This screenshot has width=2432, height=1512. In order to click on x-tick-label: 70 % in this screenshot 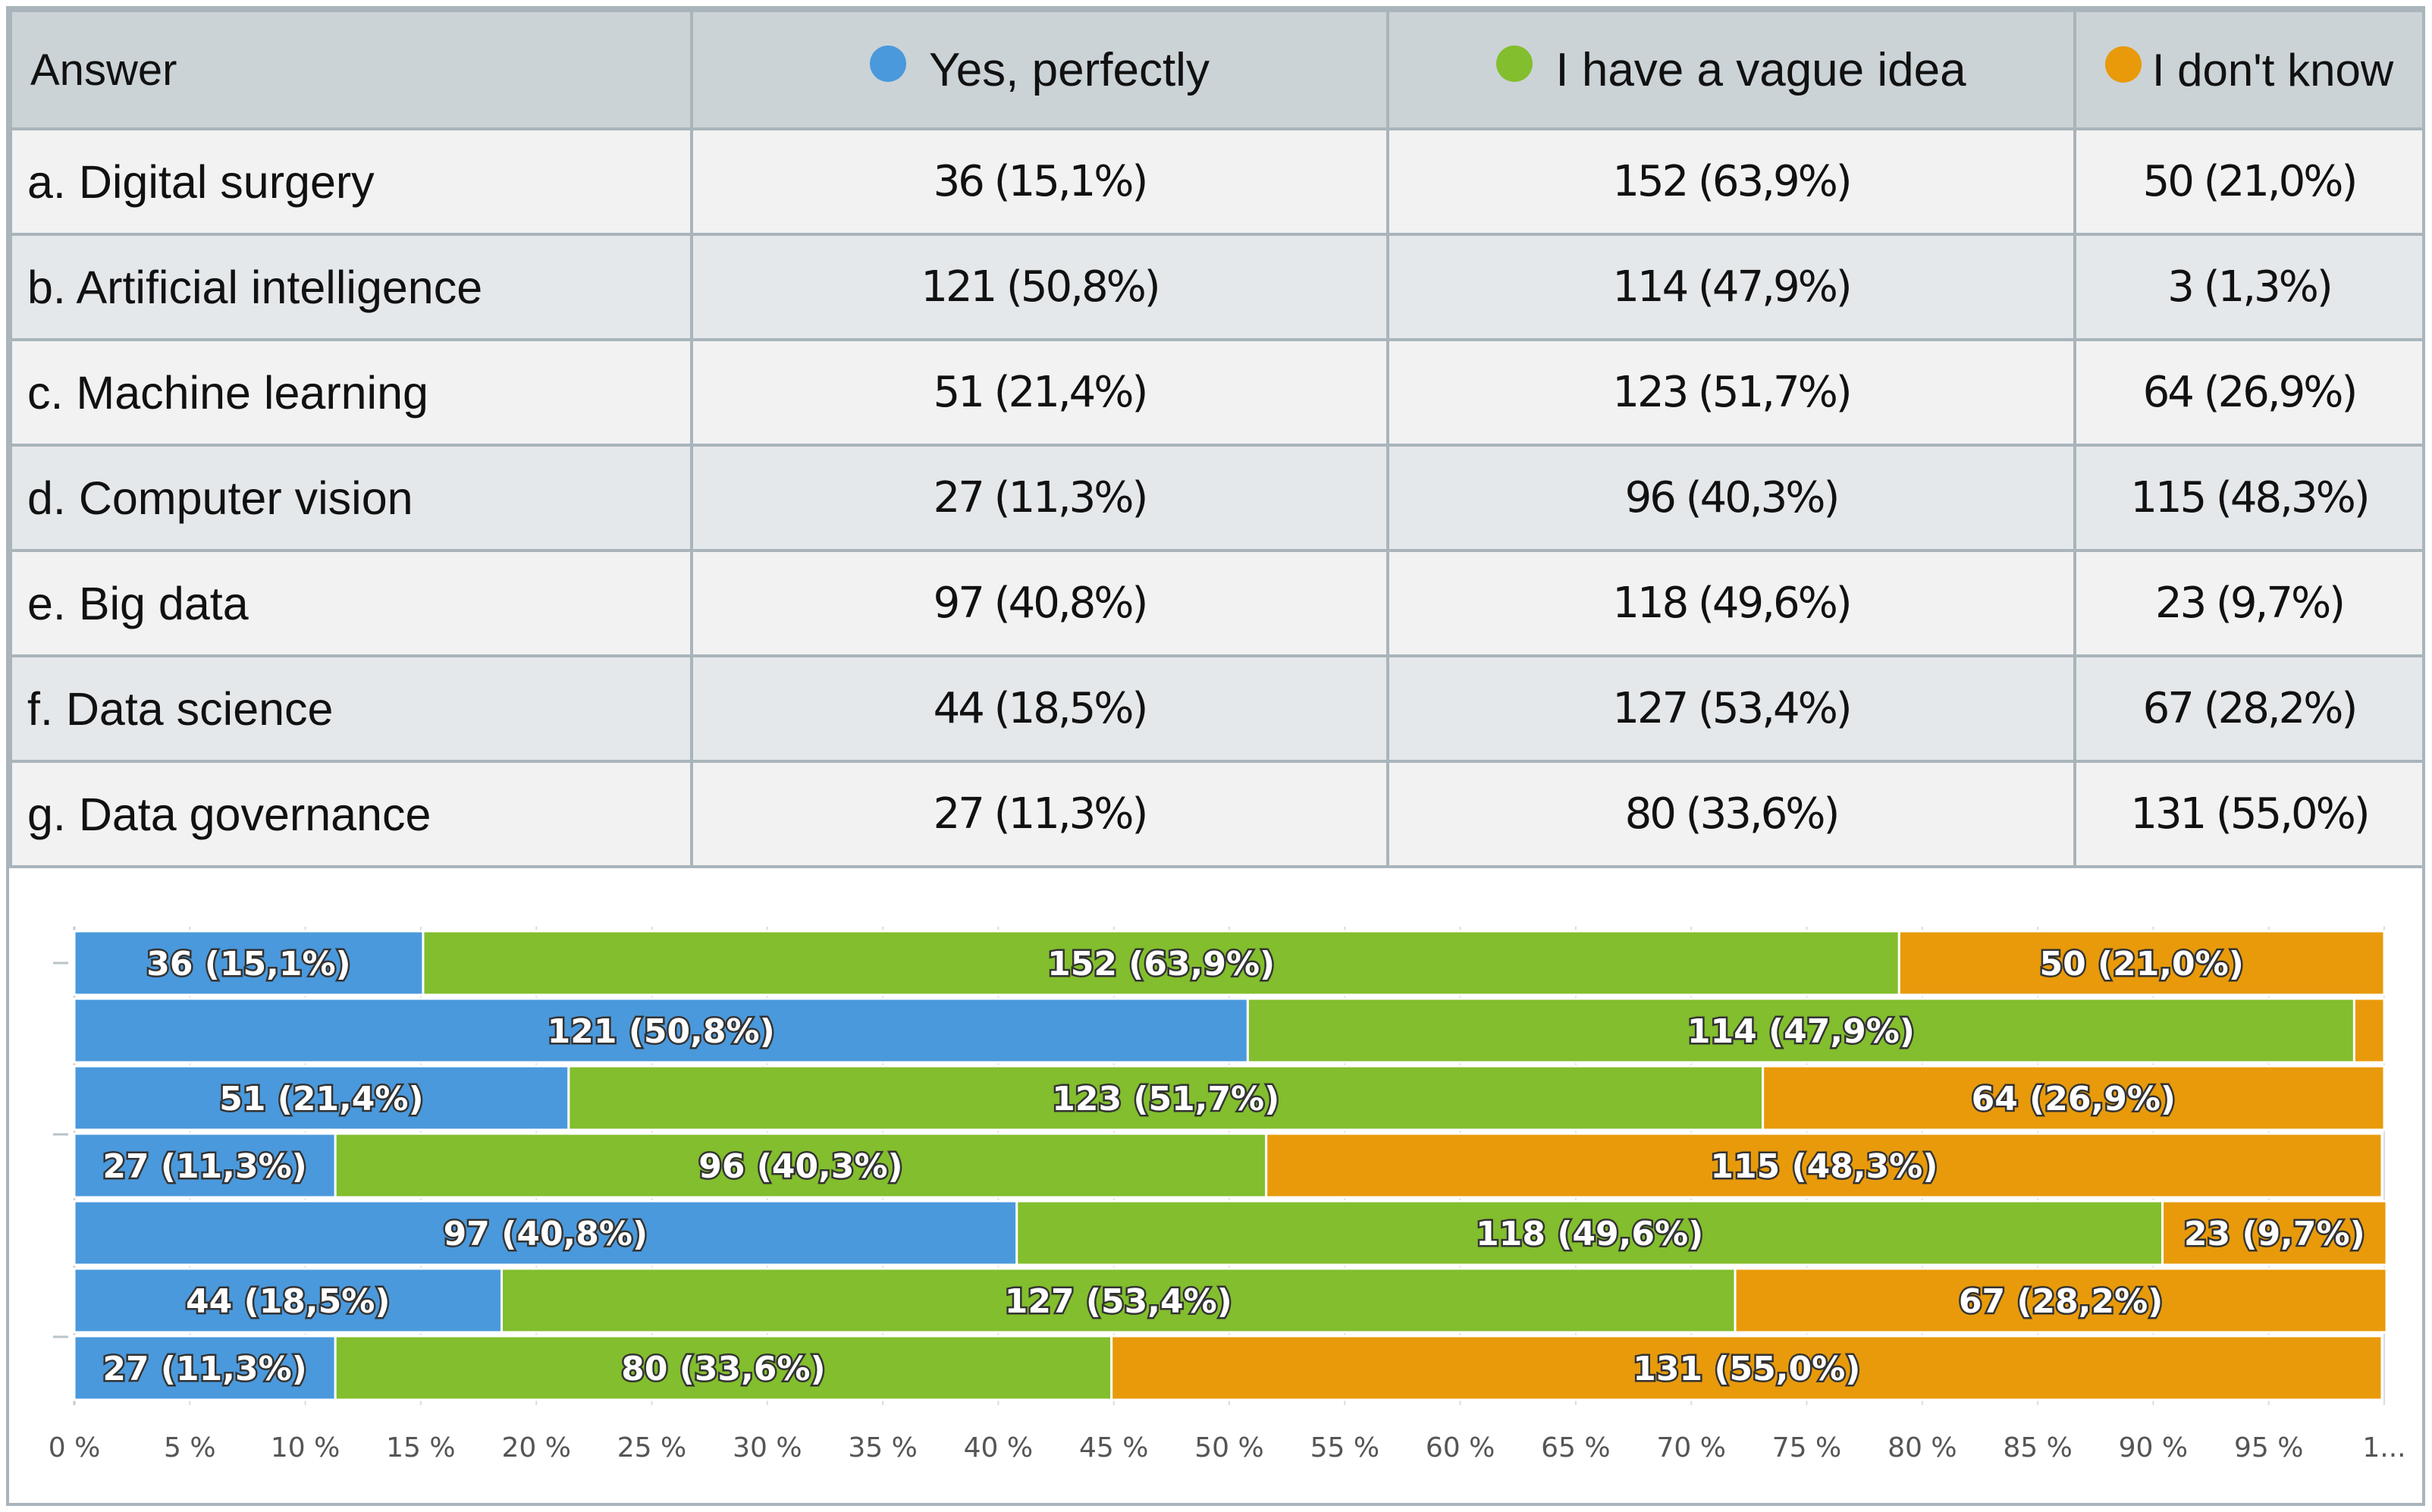, I will do `click(1690, 1447)`.